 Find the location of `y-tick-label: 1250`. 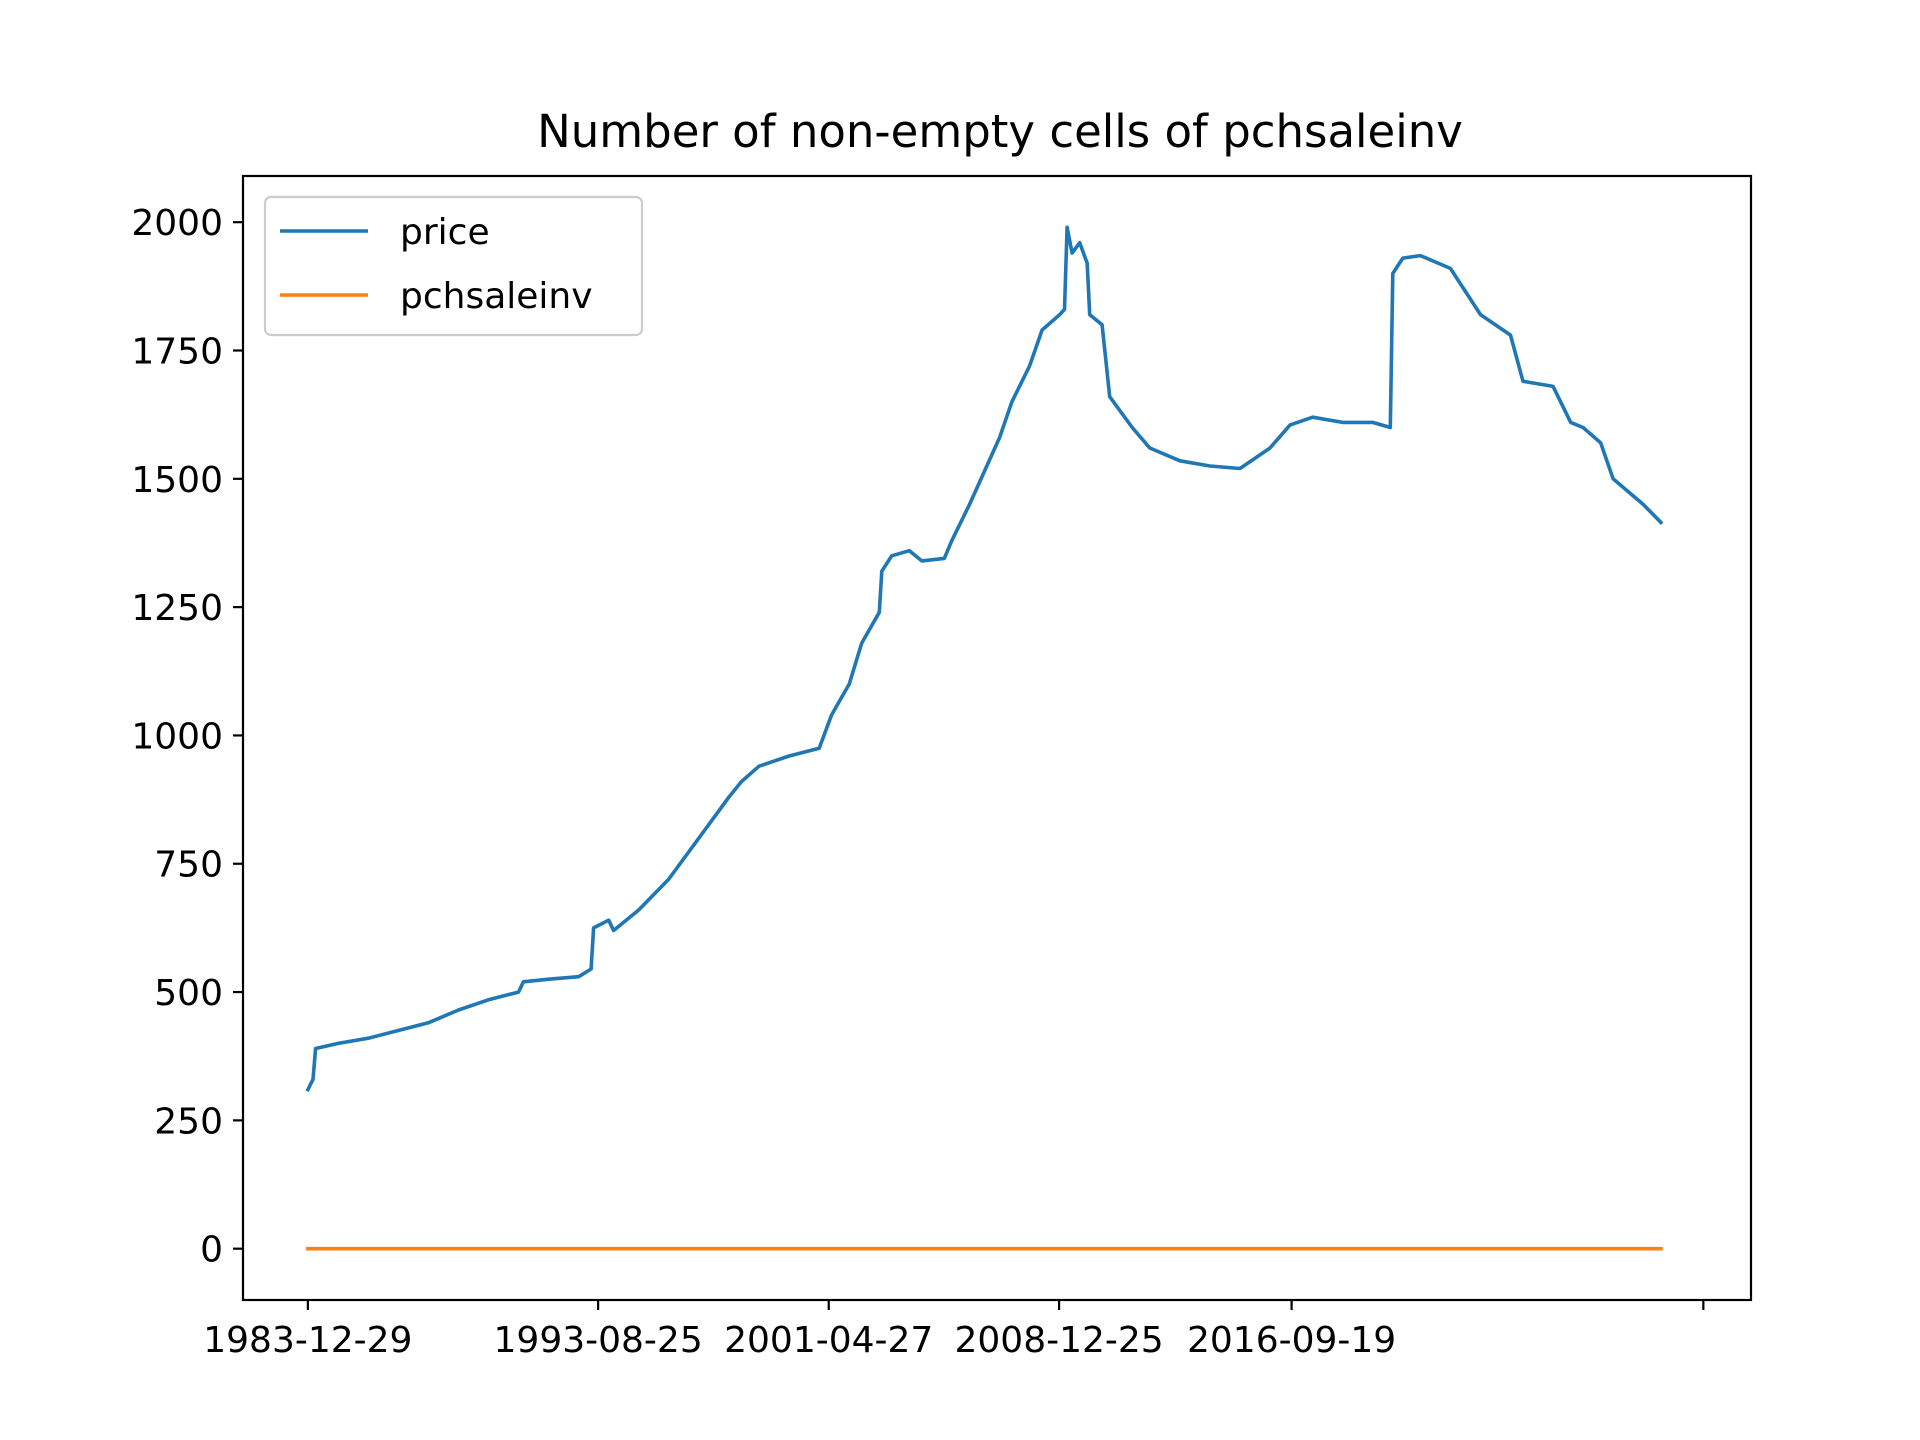

y-tick-label: 1250 is located at coordinates (177, 608).